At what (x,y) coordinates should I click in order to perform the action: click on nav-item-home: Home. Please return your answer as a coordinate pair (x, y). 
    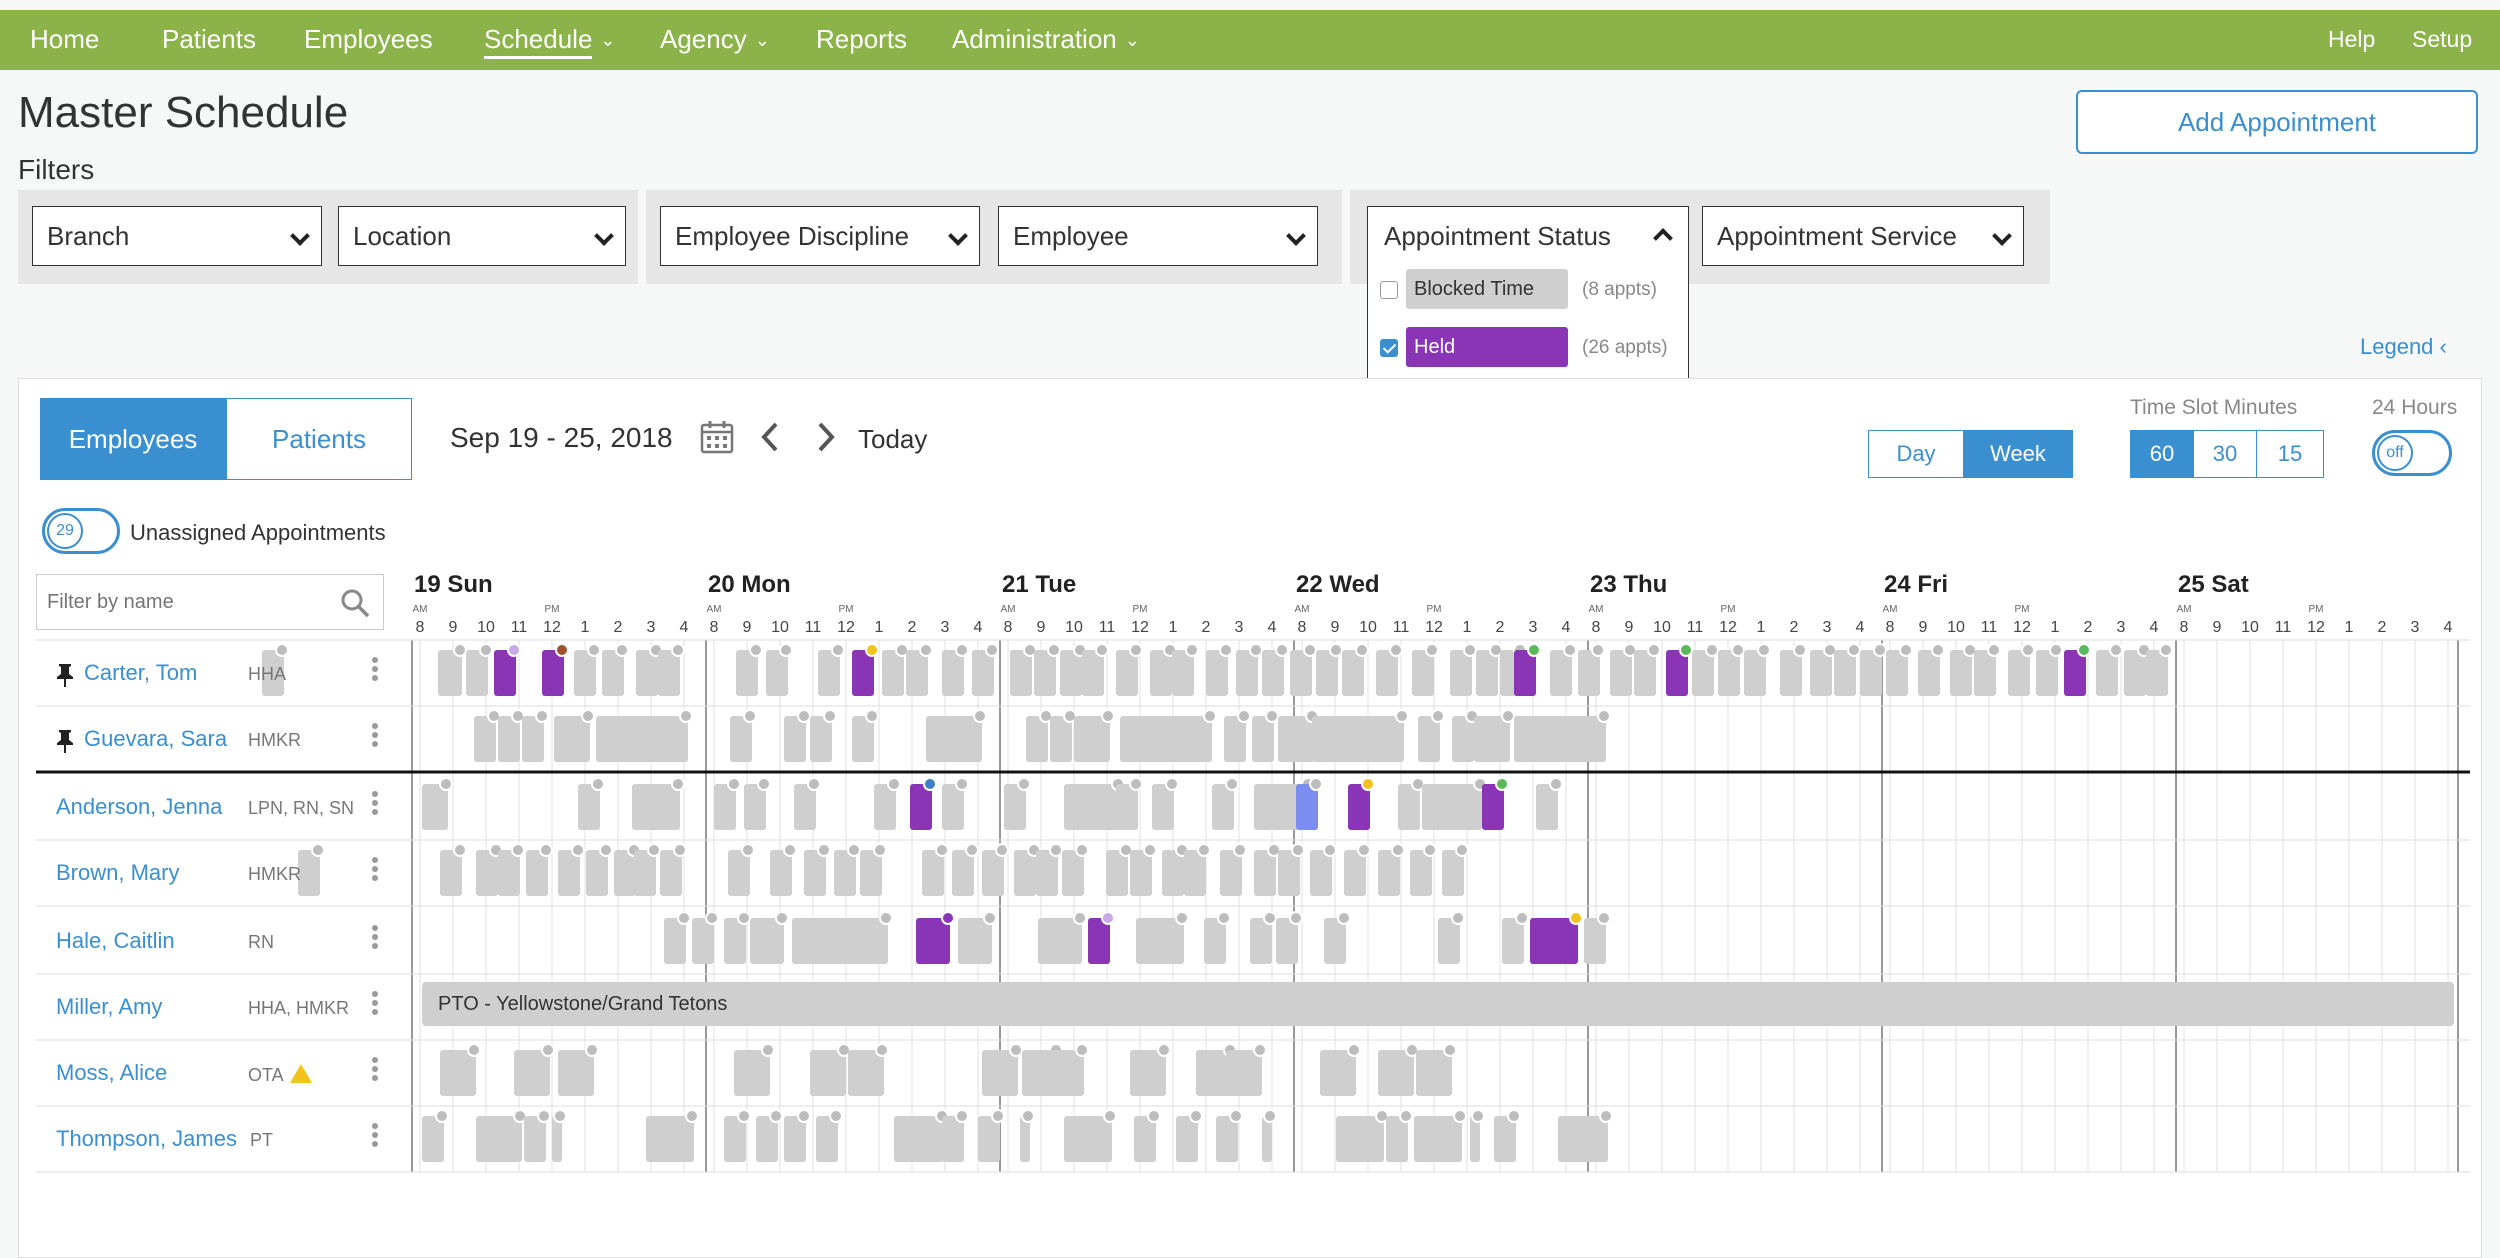
    Looking at the image, I should click on (64, 39).